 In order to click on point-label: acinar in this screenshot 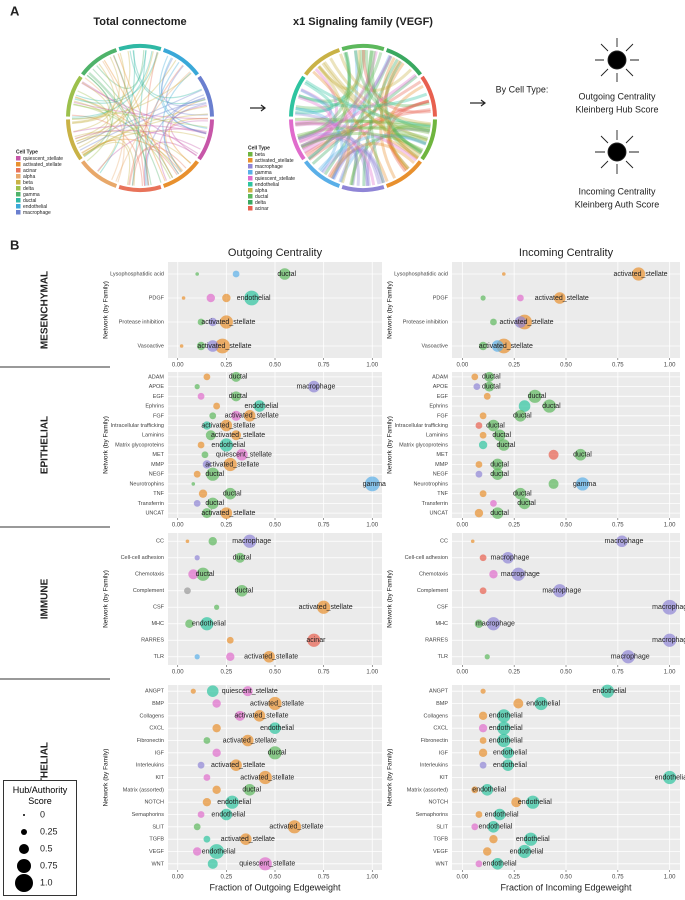, I will do `click(316, 640)`.